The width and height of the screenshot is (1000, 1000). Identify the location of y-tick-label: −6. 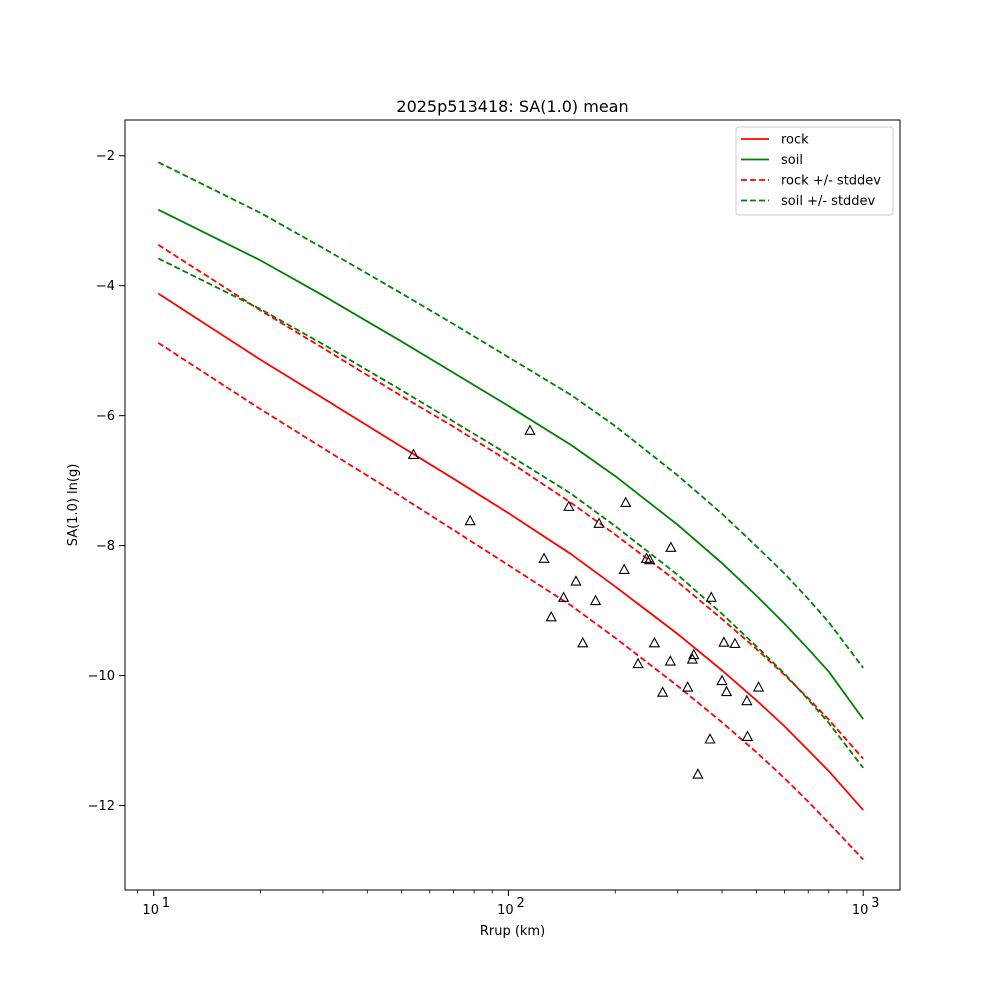
(105, 416).